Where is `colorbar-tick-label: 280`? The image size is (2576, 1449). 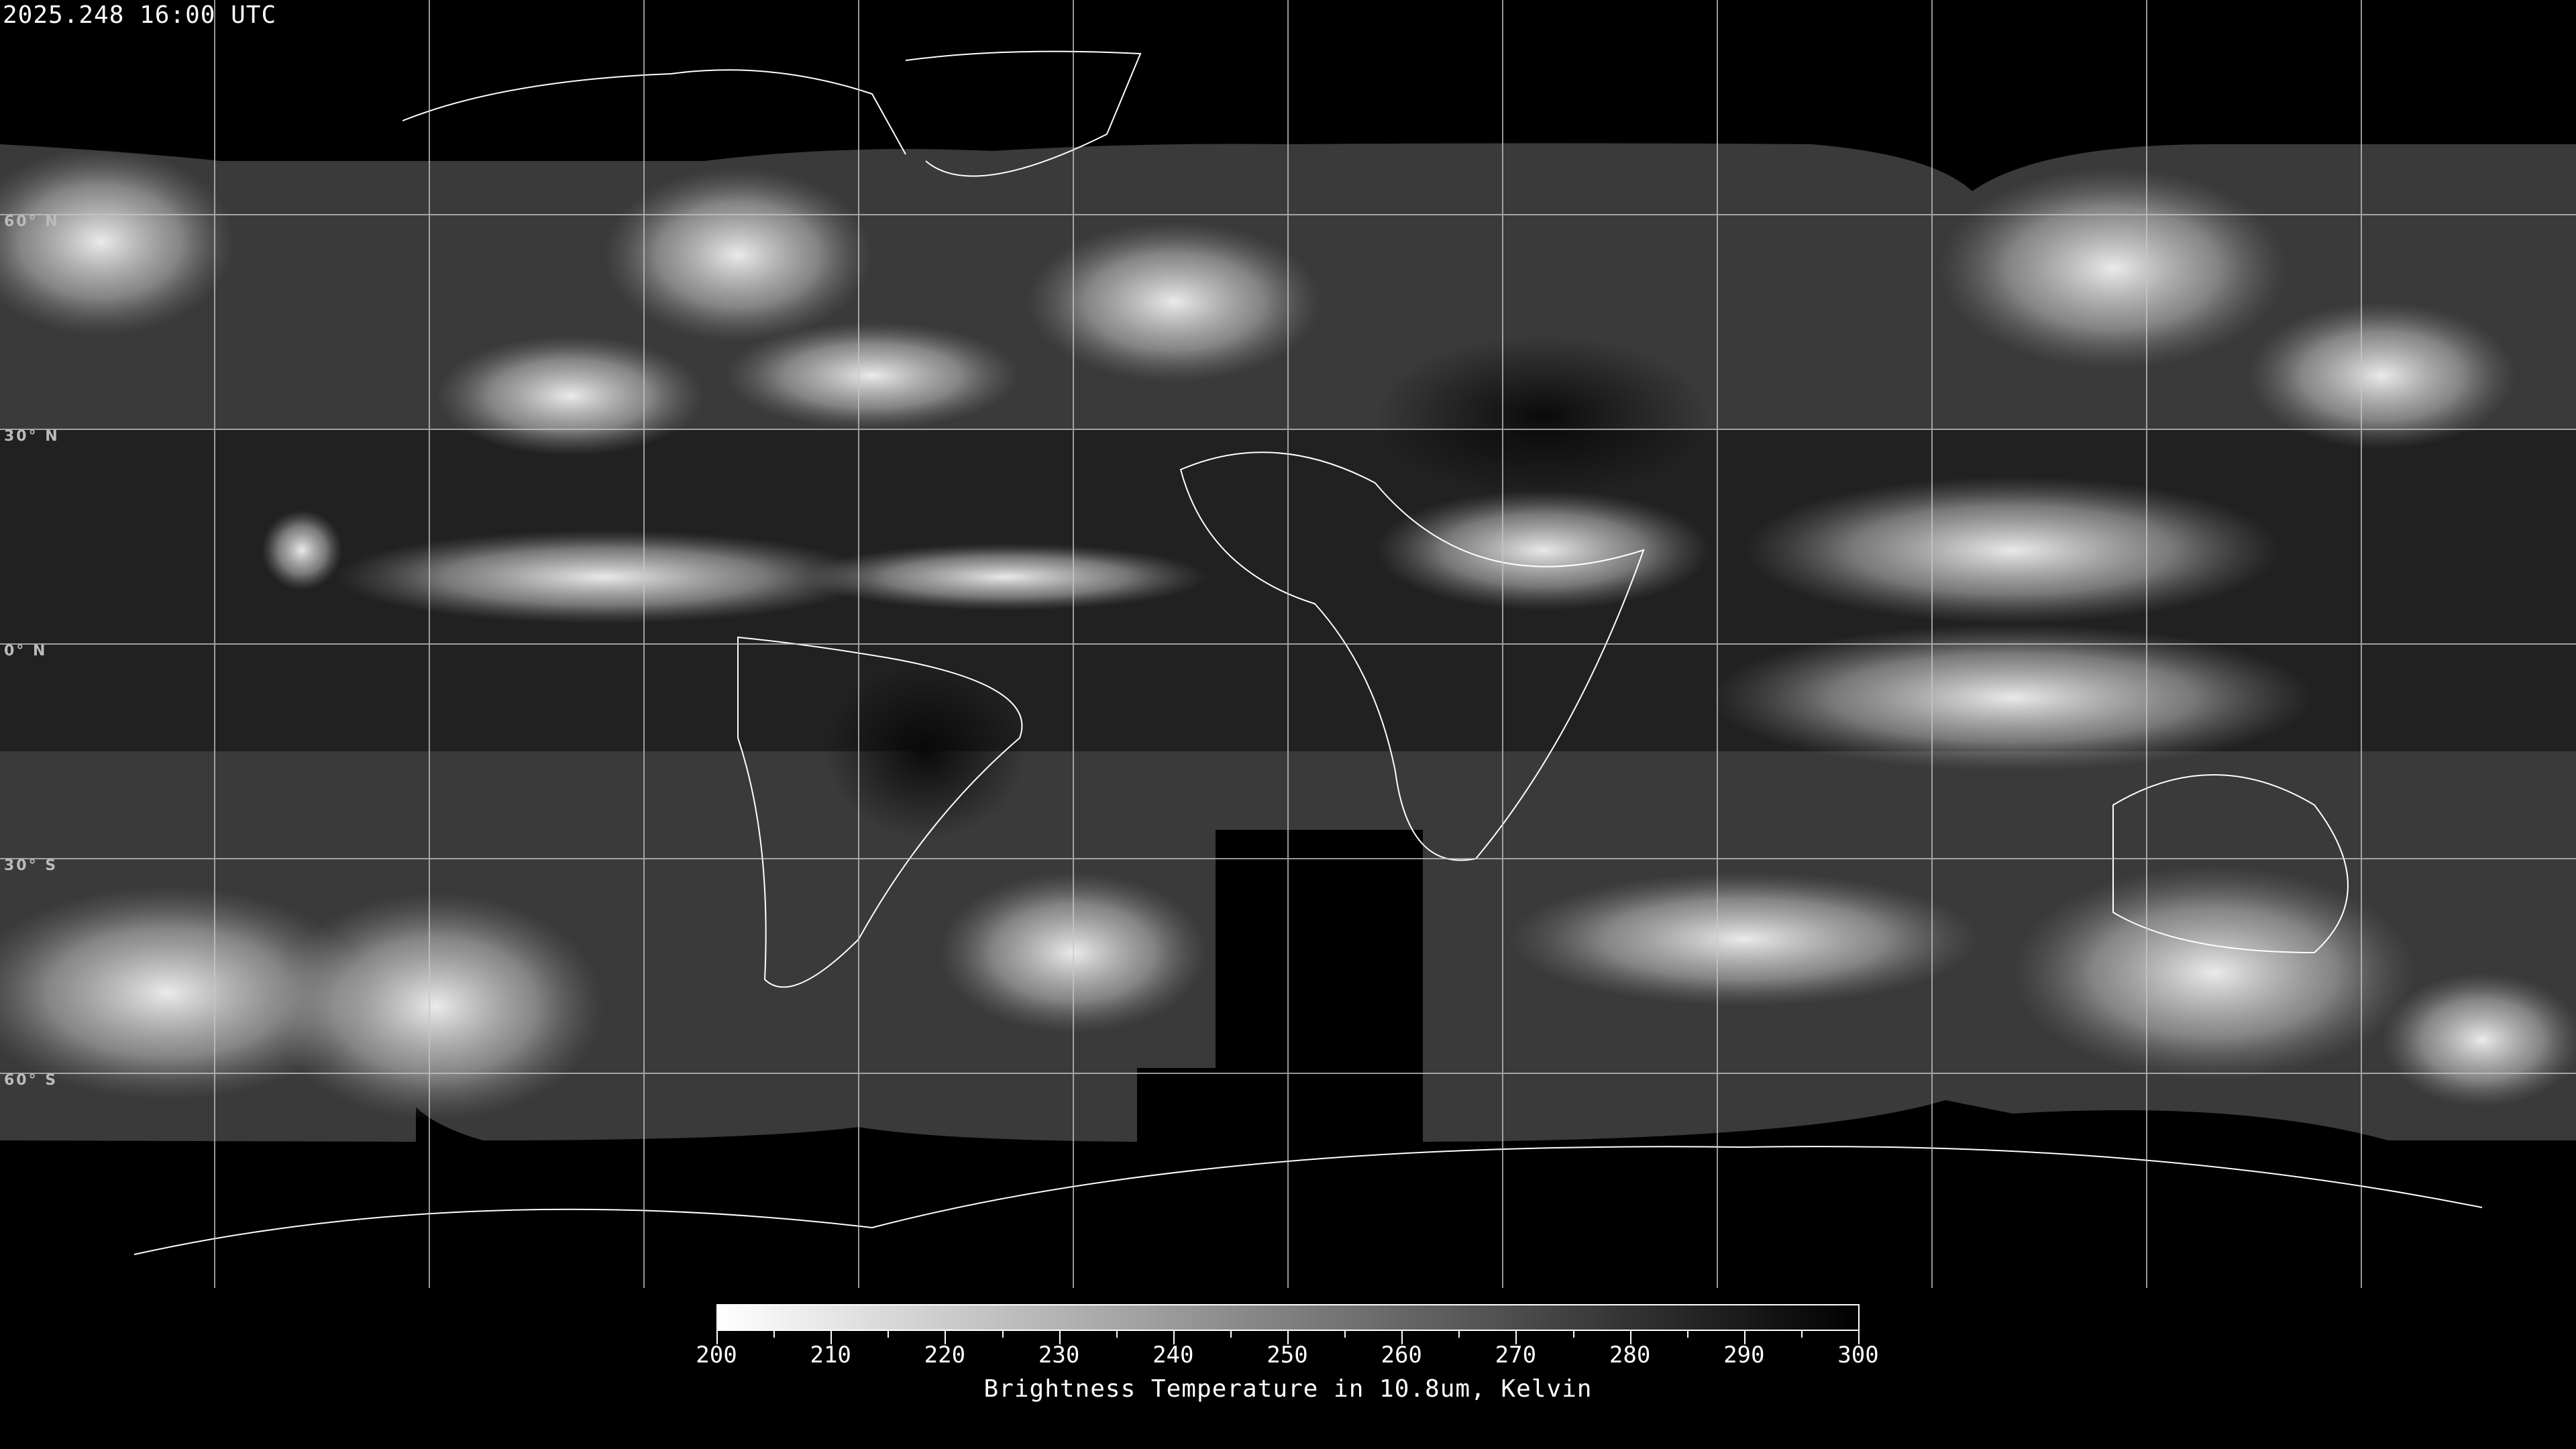 colorbar-tick-label: 280 is located at coordinates (1630, 1355).